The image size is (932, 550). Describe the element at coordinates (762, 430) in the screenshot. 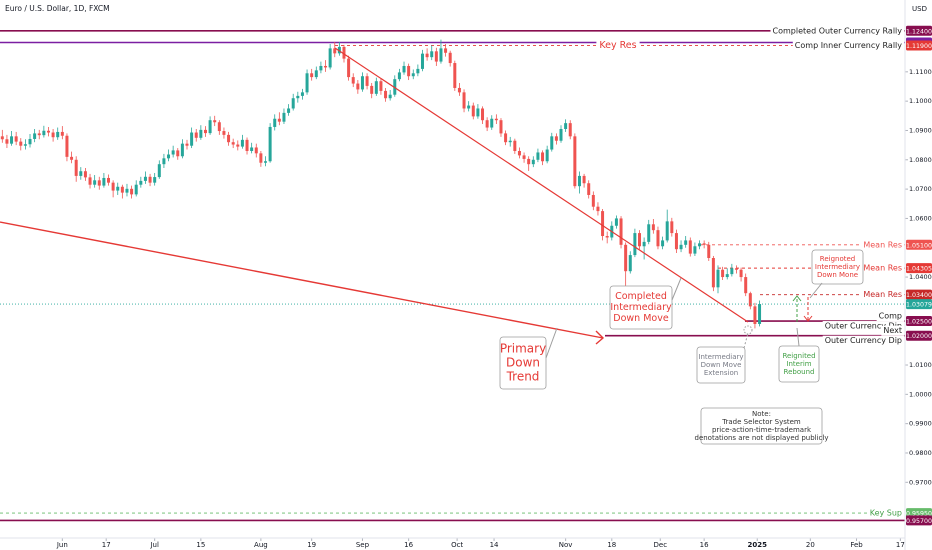

I see `annotation-text: price-action-time-trademark` at that location.